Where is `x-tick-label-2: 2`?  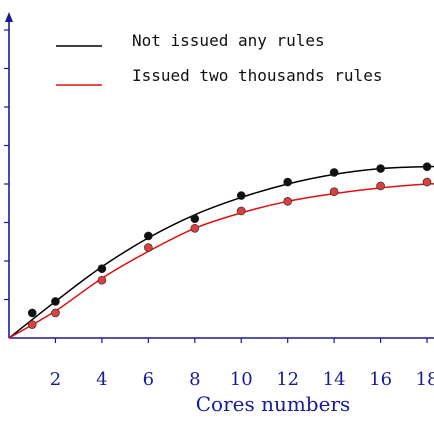 x-tick-label-2: 2 is located at coordinates (55, 379).